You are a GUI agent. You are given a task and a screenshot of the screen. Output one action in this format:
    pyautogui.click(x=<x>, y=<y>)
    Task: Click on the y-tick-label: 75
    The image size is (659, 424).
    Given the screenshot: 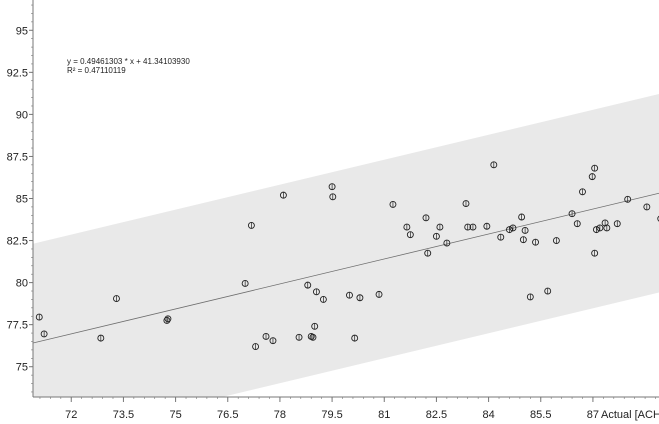 What is the action you would take?
    pyautogui.click(x=22, y=368)
    